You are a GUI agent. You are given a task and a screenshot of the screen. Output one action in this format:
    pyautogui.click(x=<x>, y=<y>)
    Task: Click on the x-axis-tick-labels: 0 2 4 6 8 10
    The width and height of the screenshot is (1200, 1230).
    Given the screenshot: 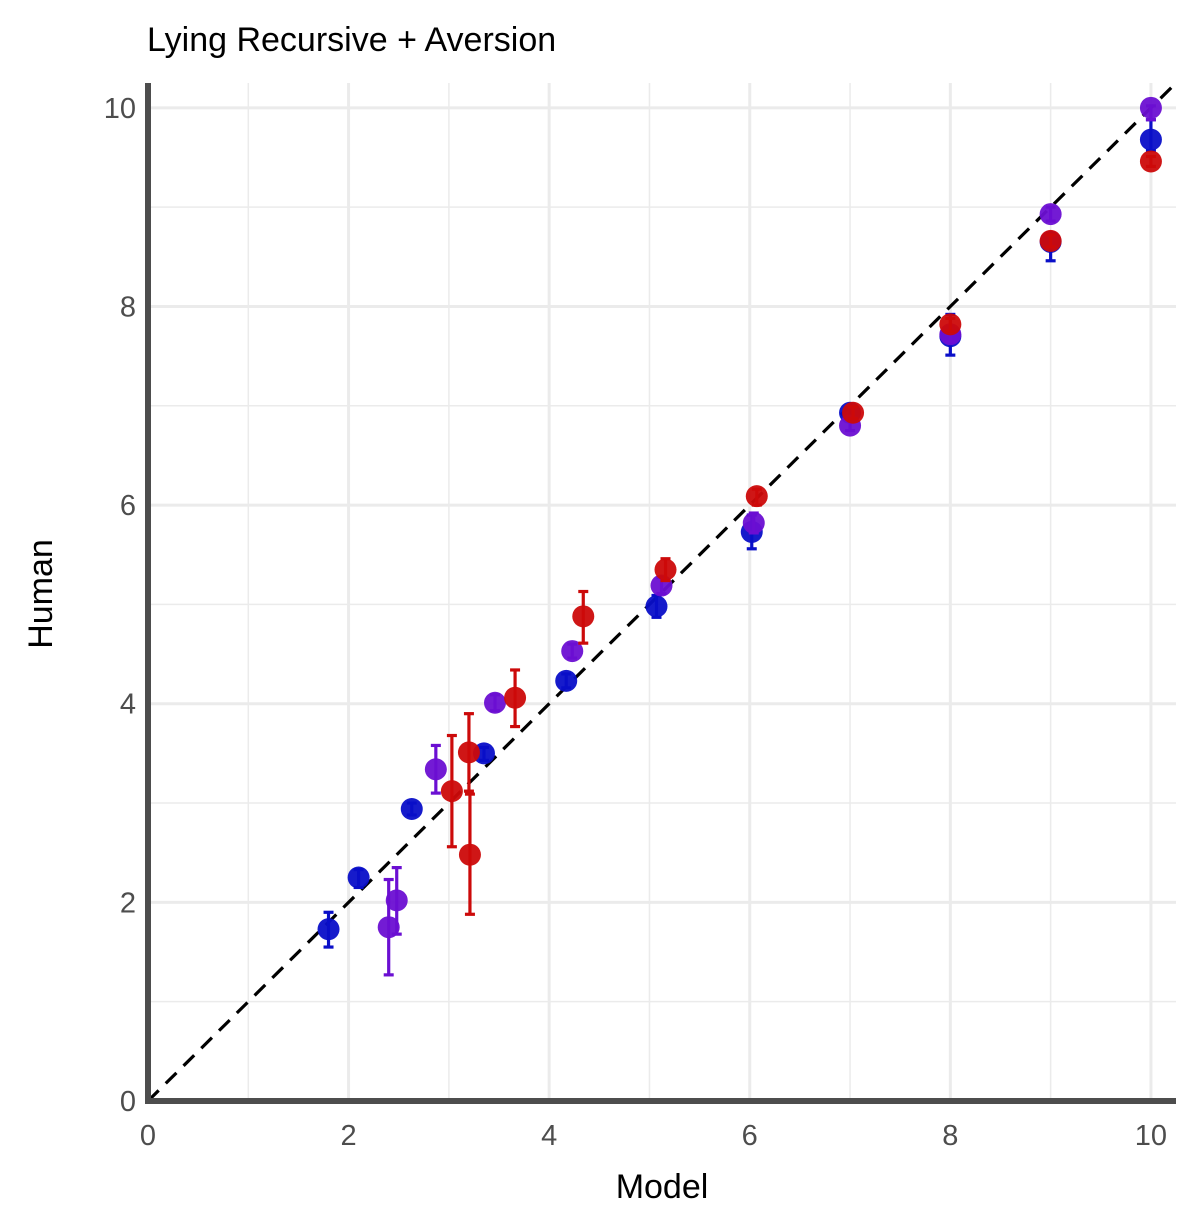 What is the action you would take?
    pyautogui.click(x=653, y=1136)
    